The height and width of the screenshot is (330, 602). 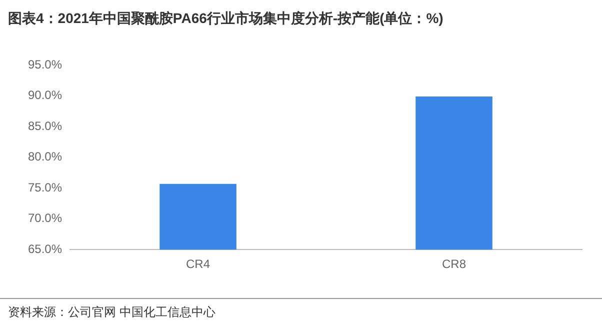 What do you see at coordinates (45, 65) in the screenshot?
I see `y-tick-label: 95.0%` at bounding box center [45, 65].